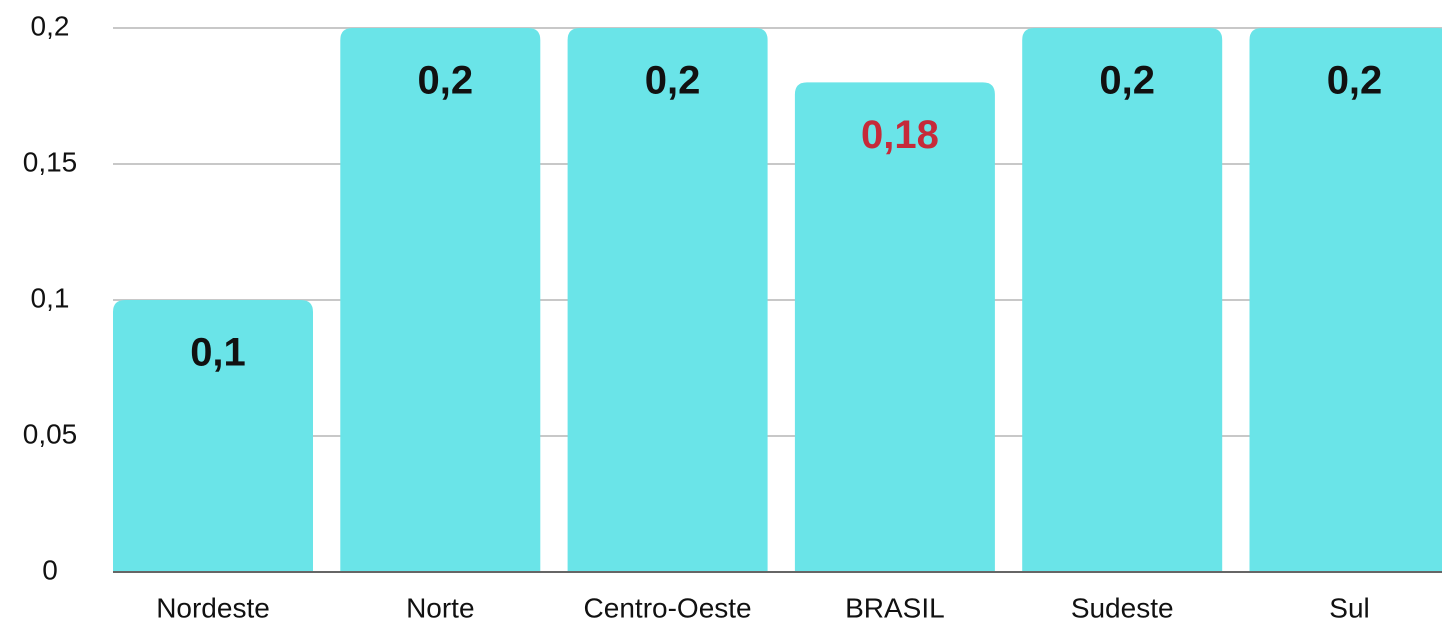  Describe the element at coordinates (50, 297) in the screenshot. I see `y-tick-label: 0,1` at that location.